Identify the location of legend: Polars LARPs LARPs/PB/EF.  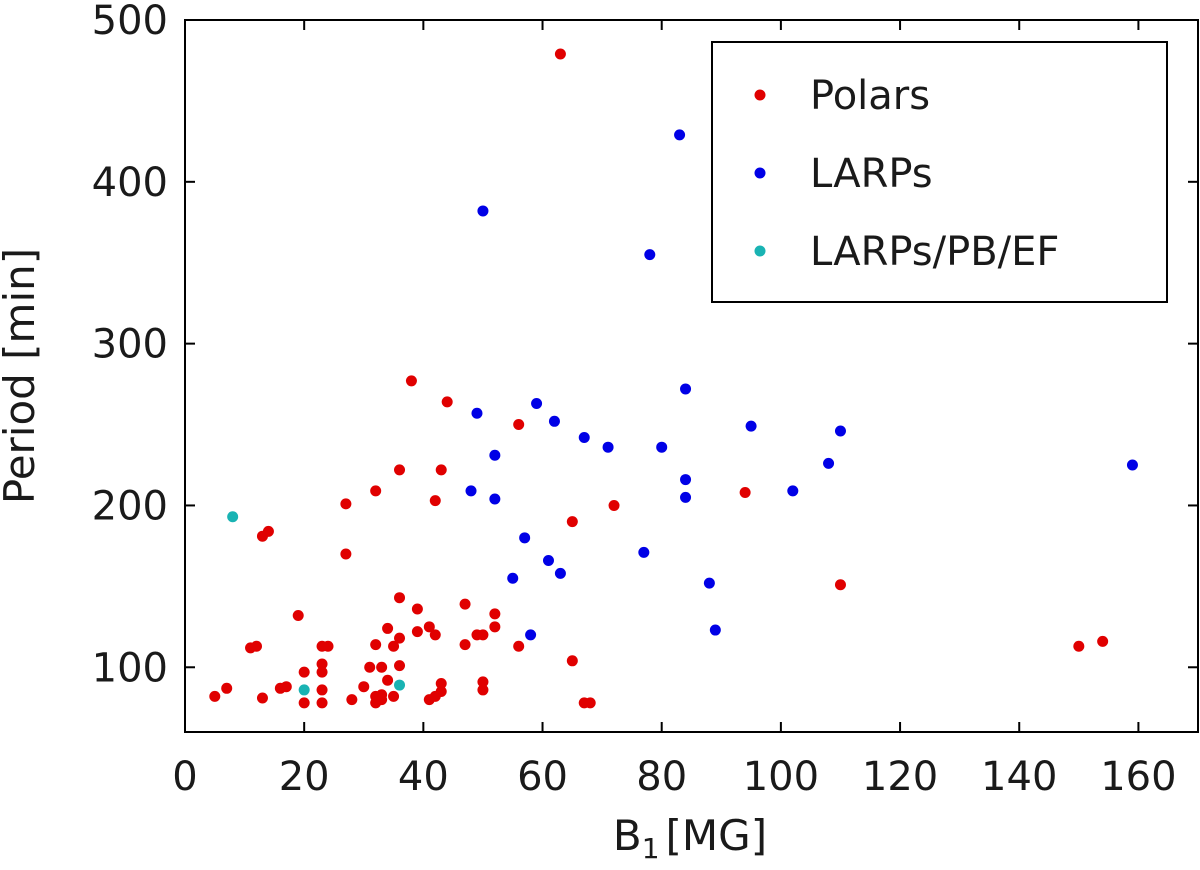
(939, 172).